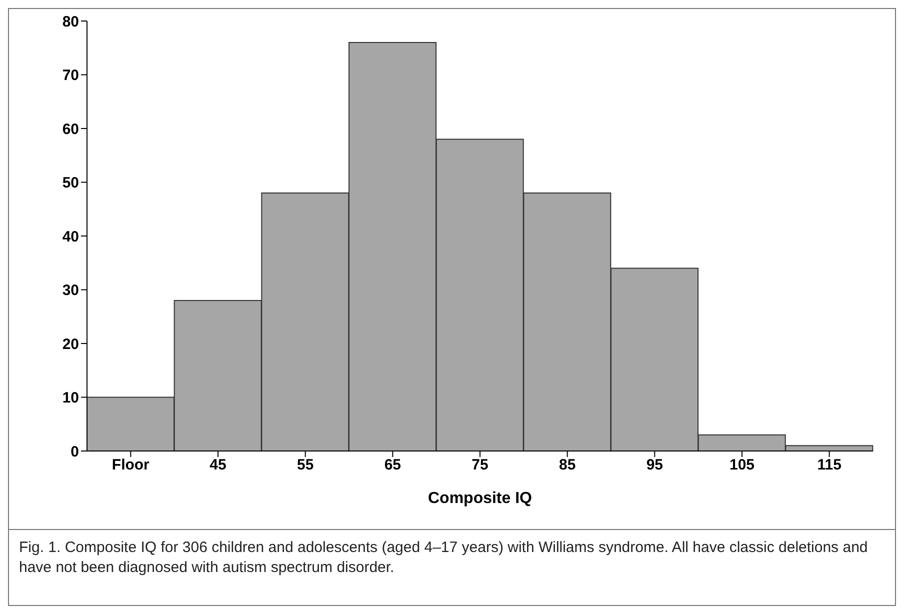 The image size is (906, 616). I want to click on x-tick-label: 95, so click(655, 465).